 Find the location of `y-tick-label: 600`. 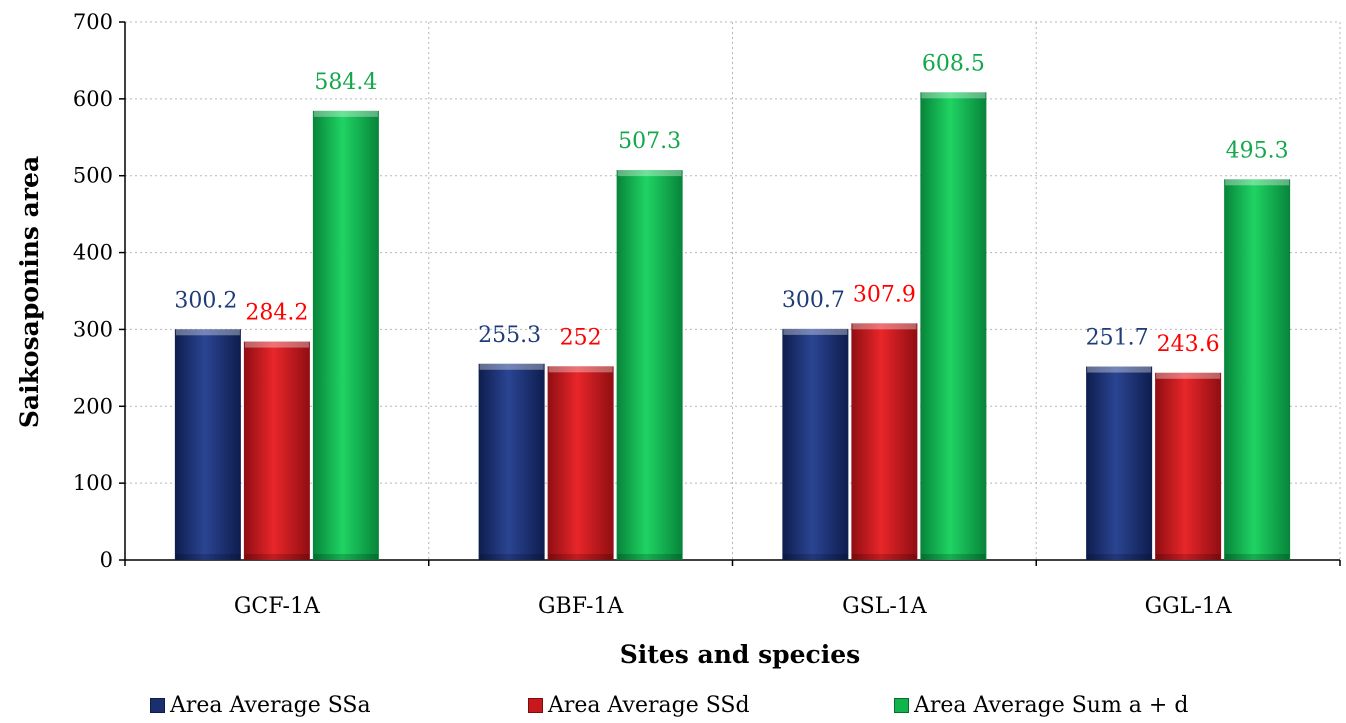

y-tick-label: 600 is located at coordinates (93, 99).